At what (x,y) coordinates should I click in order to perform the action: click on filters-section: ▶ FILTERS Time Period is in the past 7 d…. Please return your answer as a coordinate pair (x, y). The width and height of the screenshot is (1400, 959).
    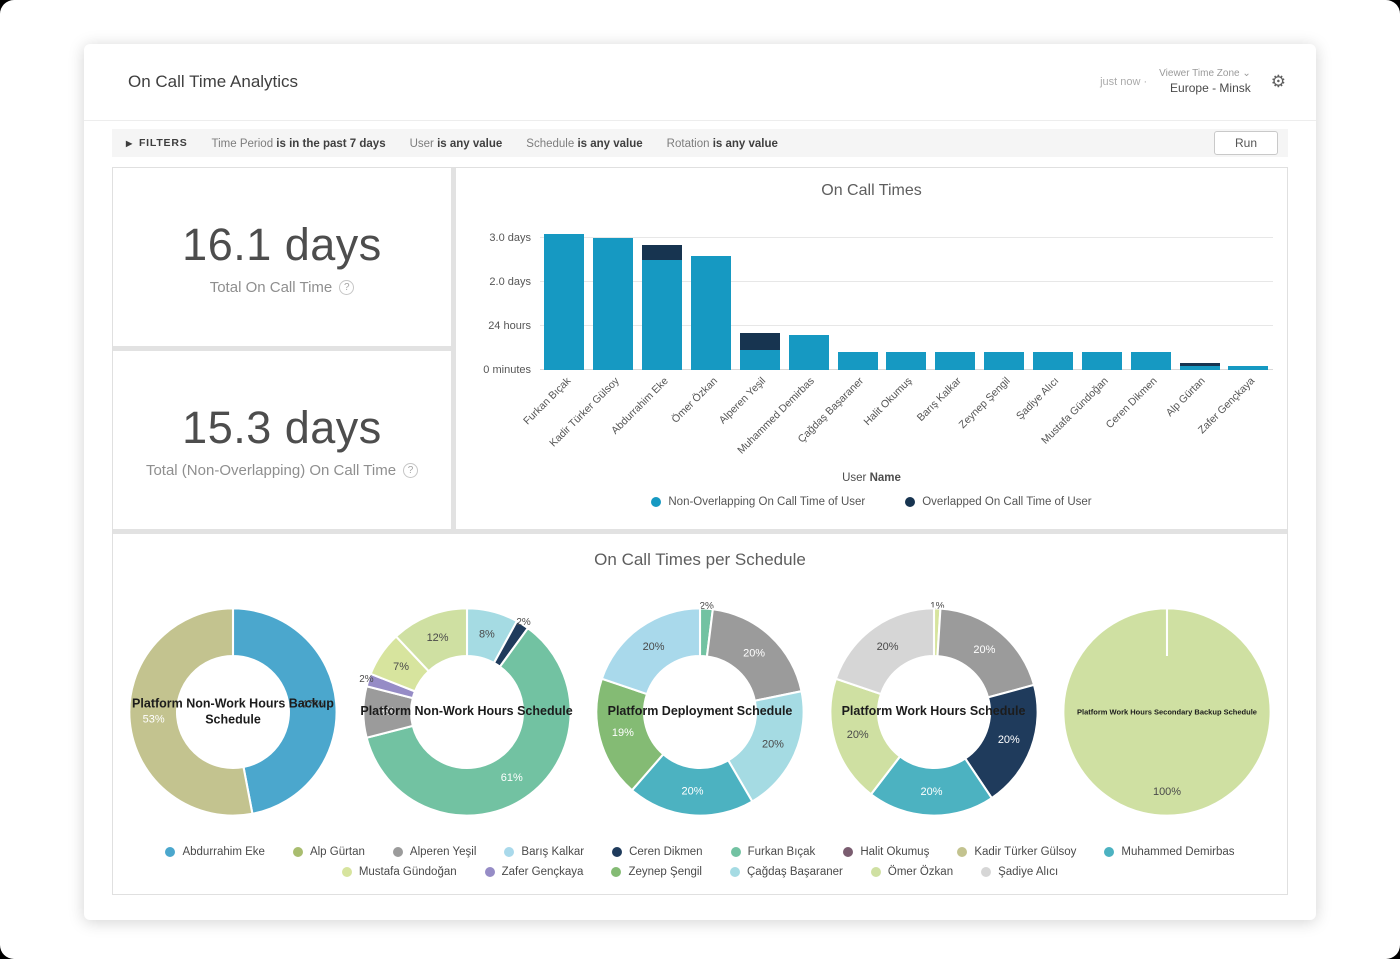
    Looking at the image, I should click on (700, 138).